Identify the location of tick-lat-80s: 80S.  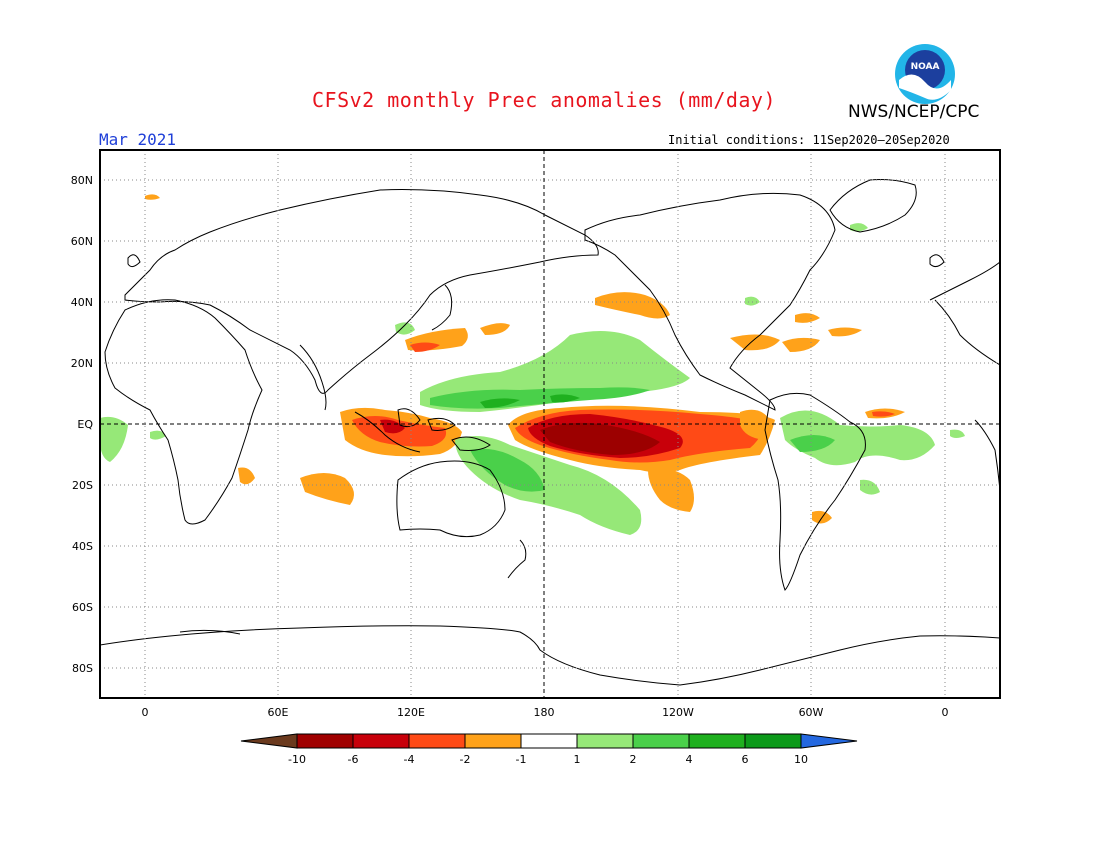
(82, 668).